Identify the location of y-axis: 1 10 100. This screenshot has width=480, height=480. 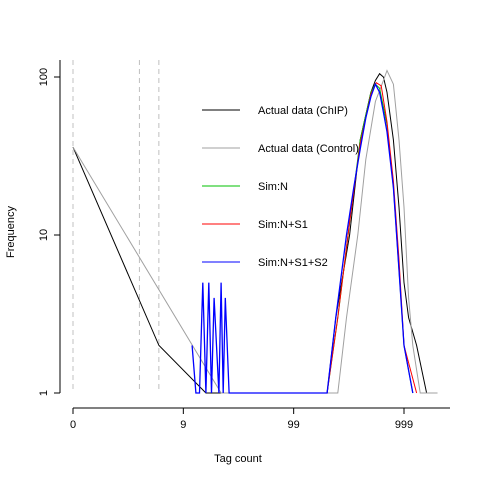
(49, 228).